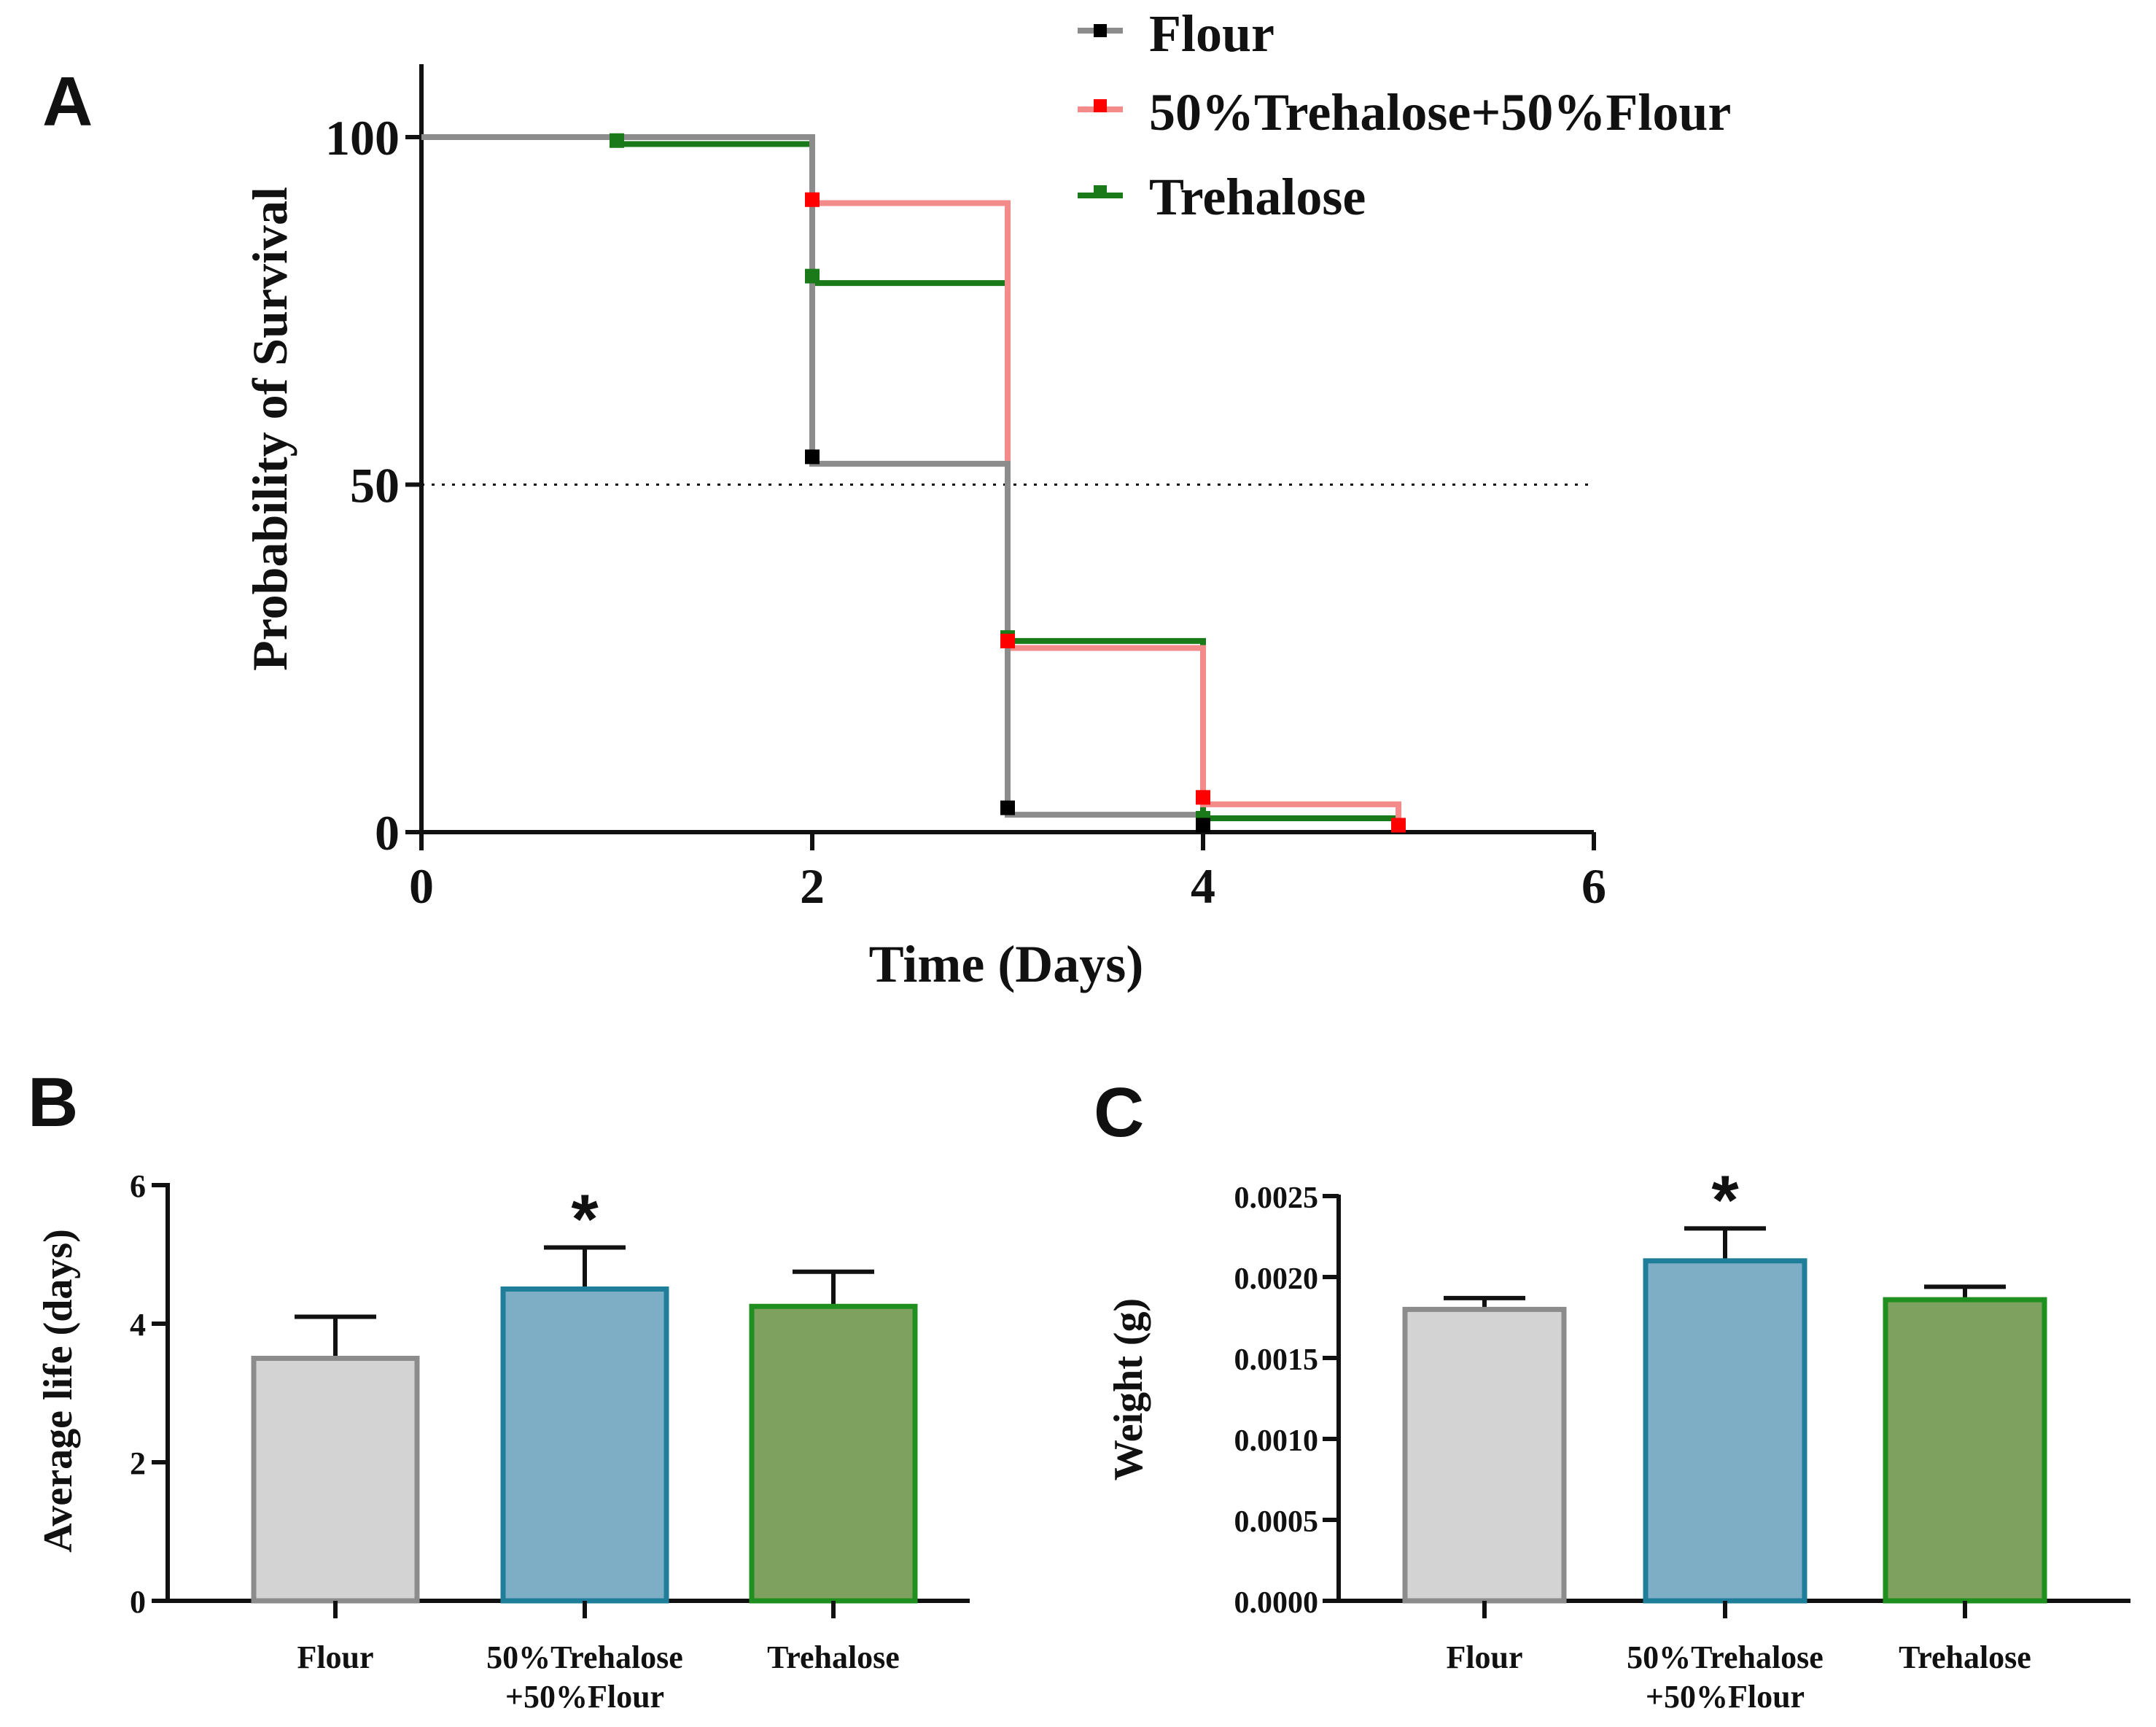 The height and width of the screenshot is (1727, 2156). I want to click on weight-y-ticks: 0.0000 0.0005 0.0010 0.0015 0.0020 0.0025, so click(1286, 1400).